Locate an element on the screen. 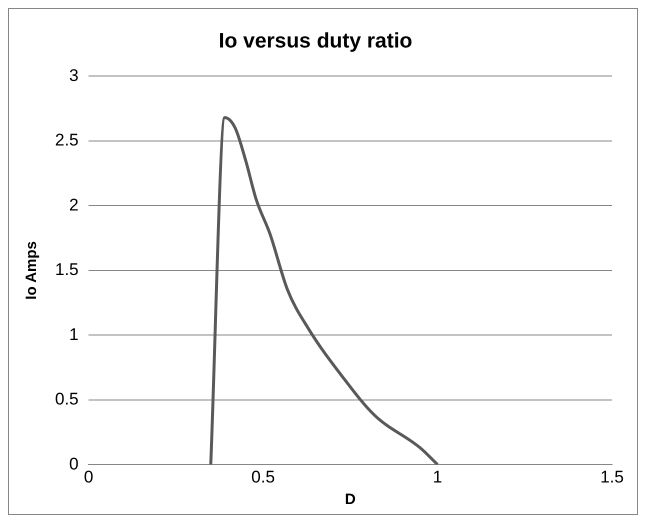 This screenshot has height=523, width=646. y-tick-label: 2.5 is located at coordinates (66, 140).